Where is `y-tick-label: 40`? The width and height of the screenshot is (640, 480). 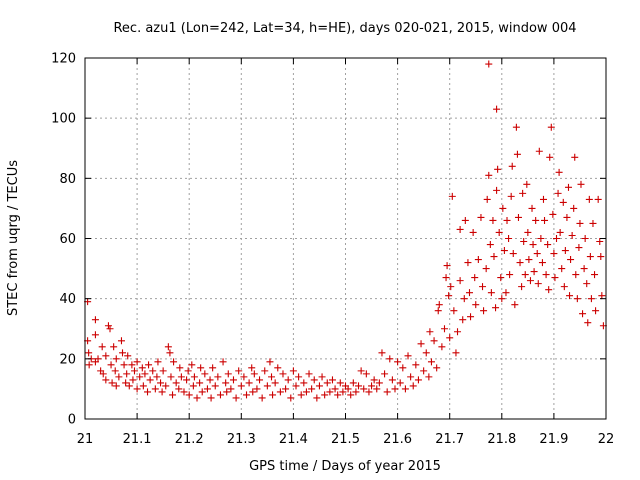 y-tick-label: 40 is located at coordinates (67, 299).